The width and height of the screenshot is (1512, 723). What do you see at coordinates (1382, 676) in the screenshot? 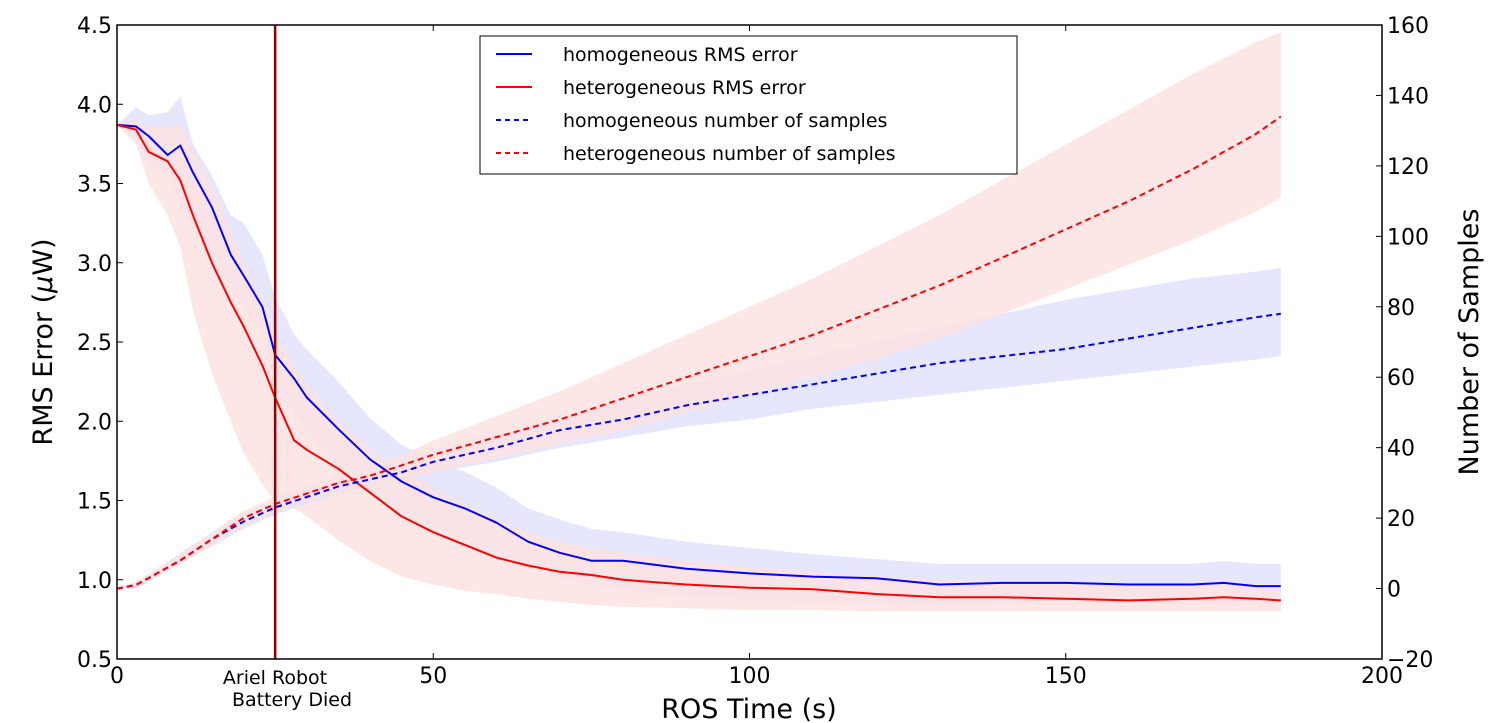
I see `x-tick-label: 200` at bounding box center [1382, 676].